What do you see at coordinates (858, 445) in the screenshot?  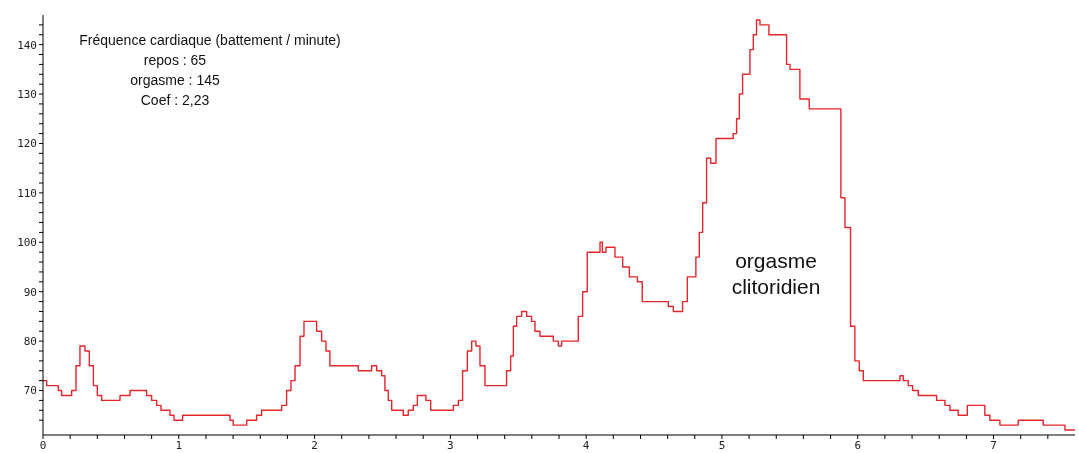 I see `x-tick-label: 6` at bounding box center [858, 445].